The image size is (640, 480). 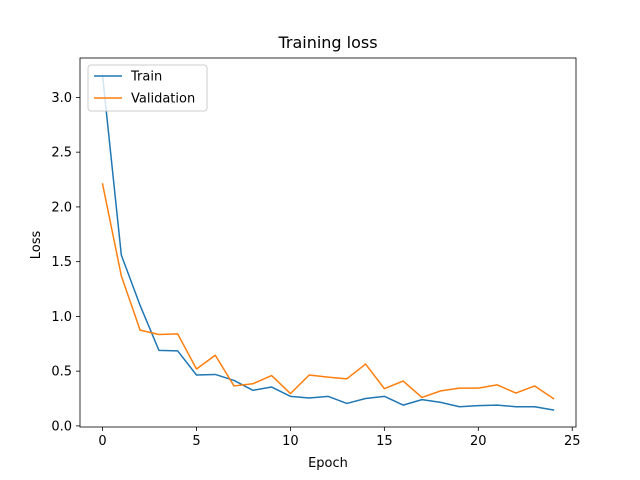 I want to click on x-tick-label: 10, so click(x=290, y=441).